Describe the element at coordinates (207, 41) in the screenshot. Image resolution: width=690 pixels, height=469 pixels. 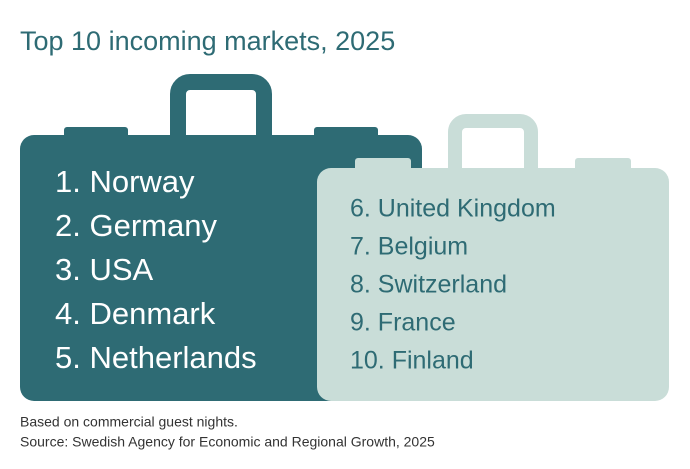
I see `title: Top 10 incoming markets, 2025` at that location.